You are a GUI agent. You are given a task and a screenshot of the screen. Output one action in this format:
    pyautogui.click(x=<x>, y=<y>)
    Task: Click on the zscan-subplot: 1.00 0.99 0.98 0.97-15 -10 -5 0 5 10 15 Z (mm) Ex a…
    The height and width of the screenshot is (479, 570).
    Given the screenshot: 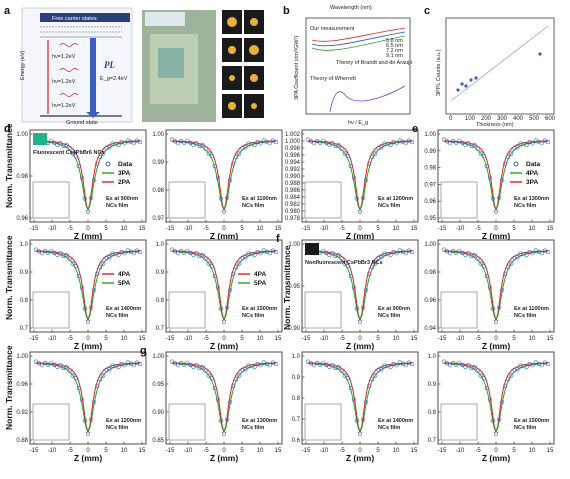 What is the action you would take?
    pyautogui.click(x=217, y=185)
    